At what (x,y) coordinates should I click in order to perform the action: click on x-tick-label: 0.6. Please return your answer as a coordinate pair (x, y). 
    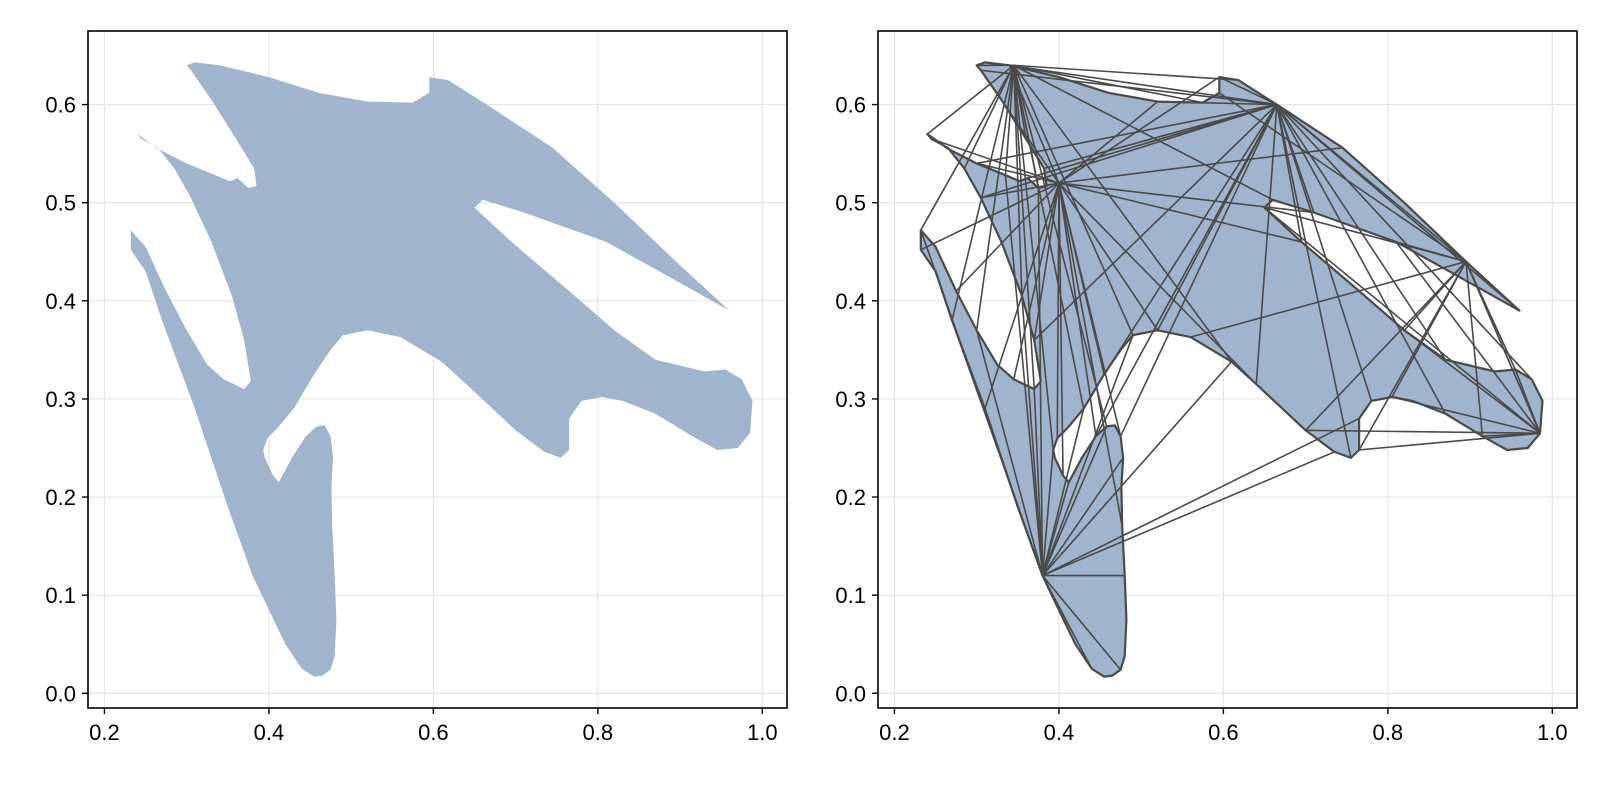
    Looking at the image, I should click on (1223, 732).